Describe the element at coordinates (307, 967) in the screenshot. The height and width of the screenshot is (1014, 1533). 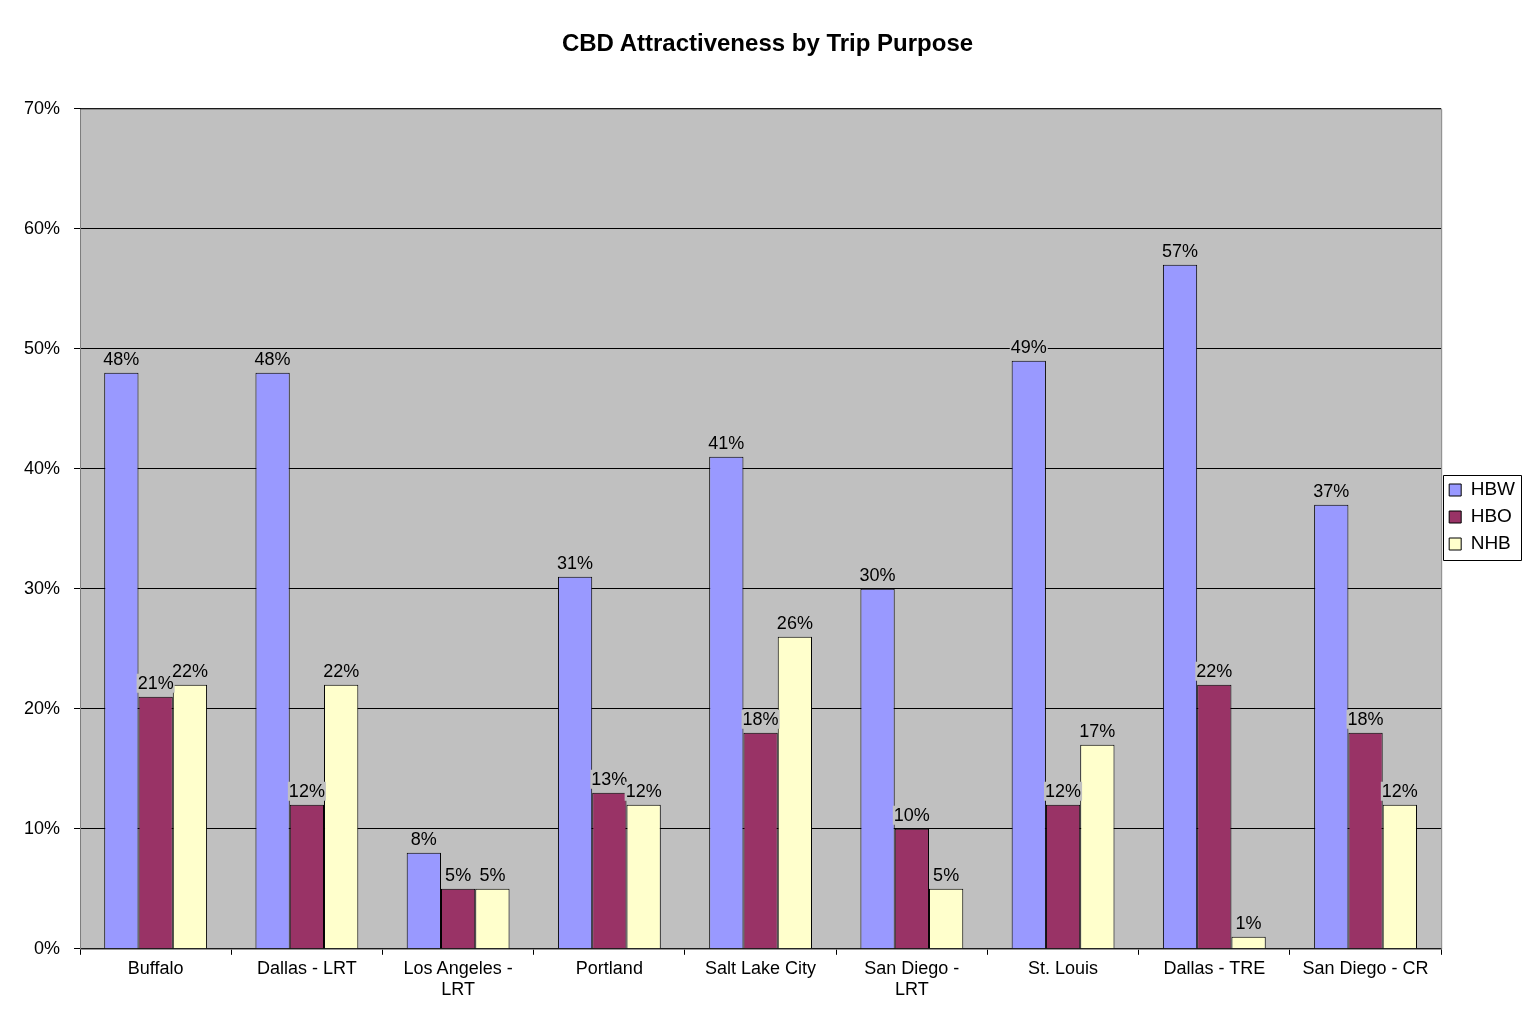
I see `x-tick-label: Dallas - LRT` at that location.